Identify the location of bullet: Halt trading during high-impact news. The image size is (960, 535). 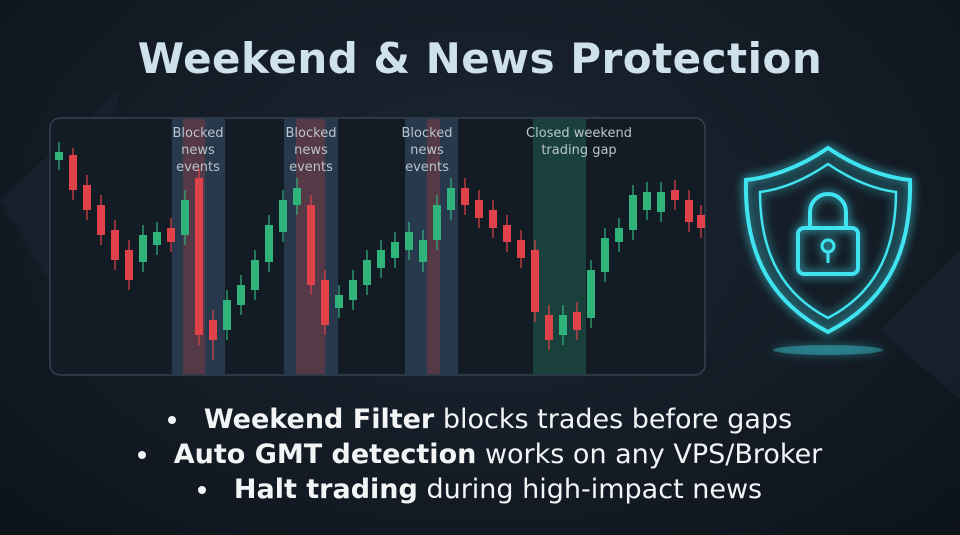
(480, 489).